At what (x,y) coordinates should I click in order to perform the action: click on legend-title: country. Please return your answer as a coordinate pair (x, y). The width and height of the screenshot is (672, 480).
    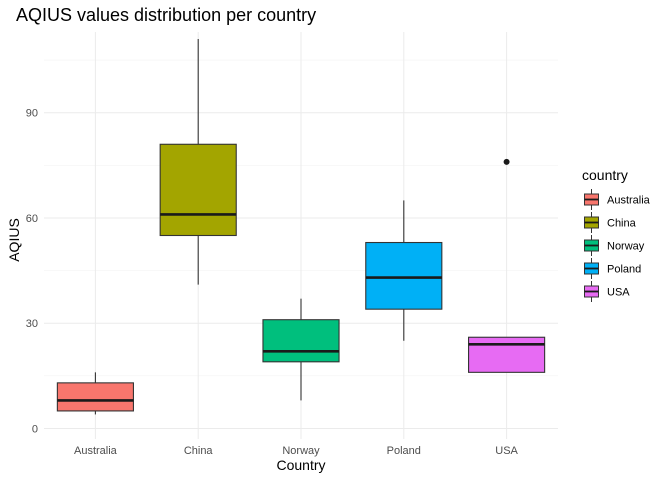
    Looking at the image, I should click on (605, 175).